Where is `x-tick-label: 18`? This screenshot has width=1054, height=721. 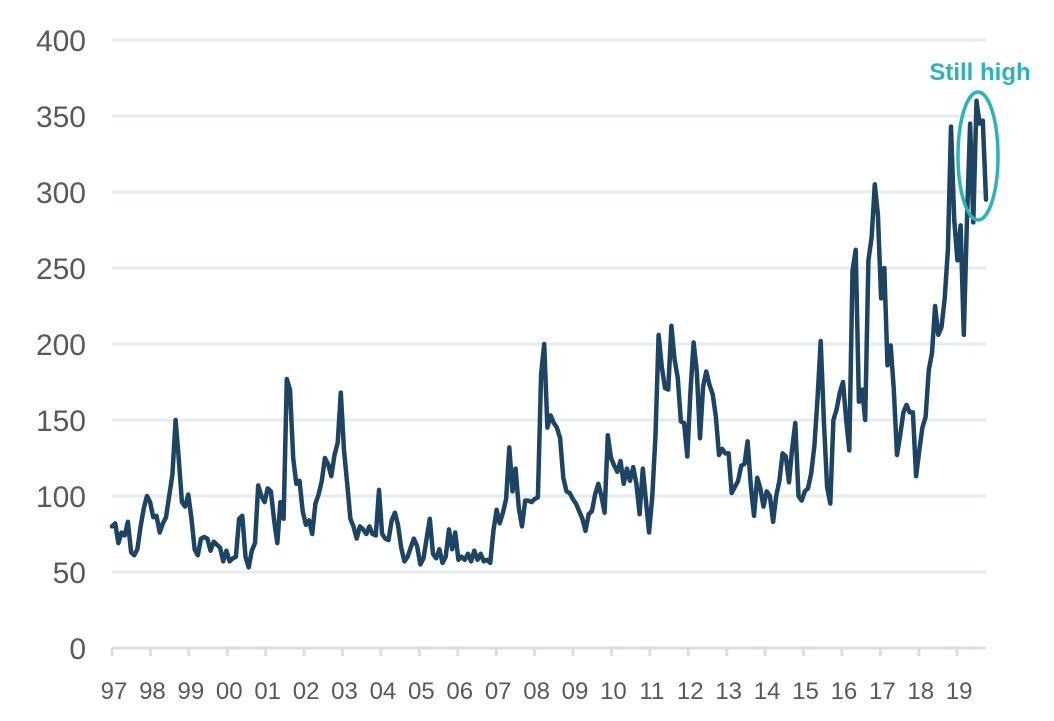
x-tick-label: 18 is located at coordinates (920, 691).